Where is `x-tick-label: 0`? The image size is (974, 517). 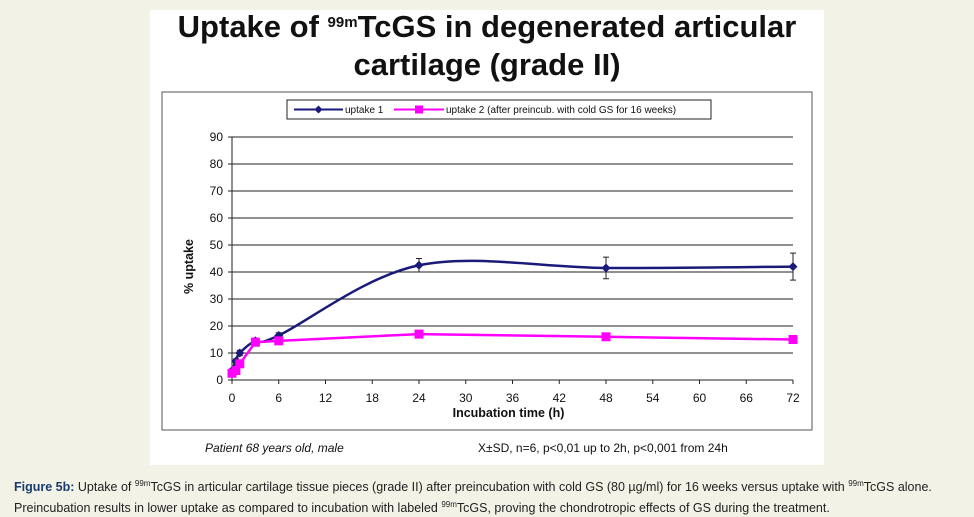
x-tick-label: 0 is located at coordinates (232, 398).